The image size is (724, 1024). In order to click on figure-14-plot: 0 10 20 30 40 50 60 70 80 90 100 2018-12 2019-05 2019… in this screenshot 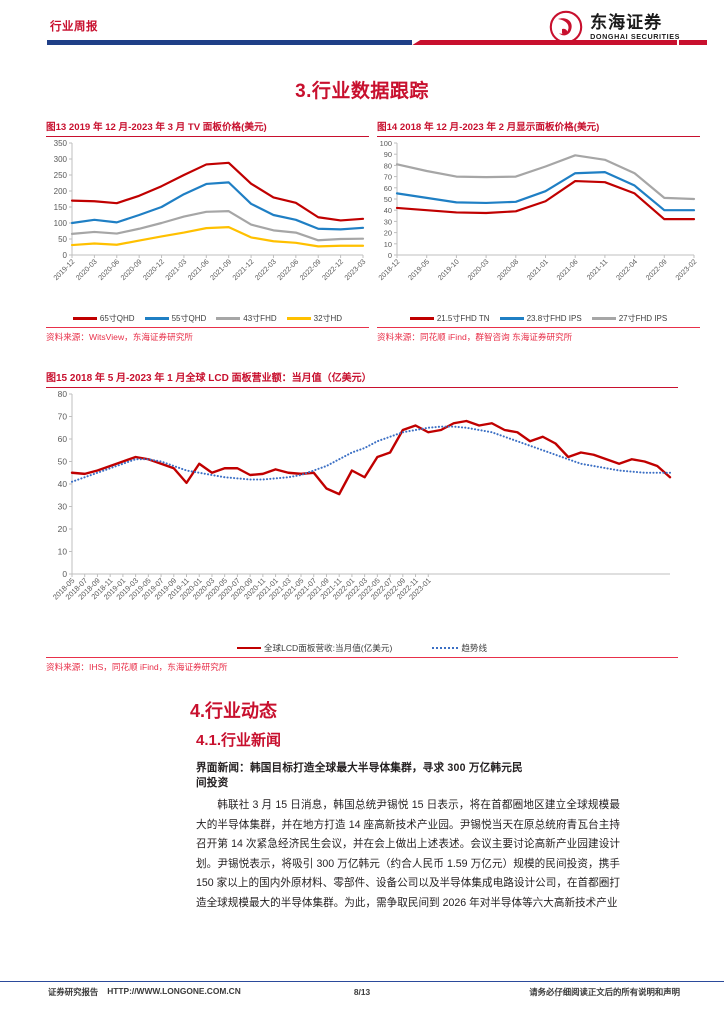, I will do `click(538, 224)`.